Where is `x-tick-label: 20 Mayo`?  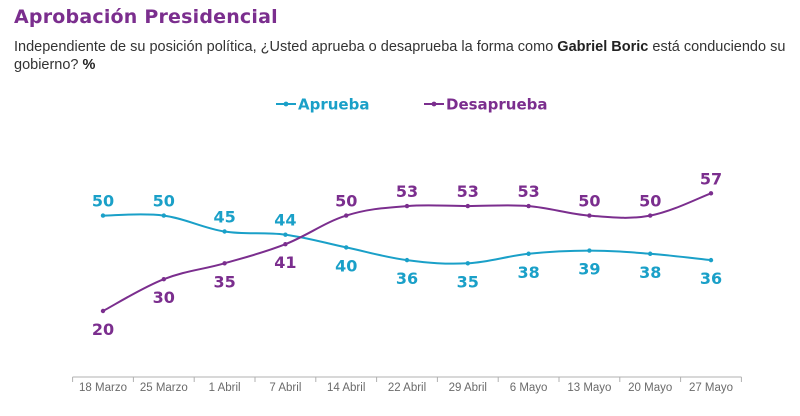 x-tick-label: 20 Mayo is located at coordinates (650, 388).